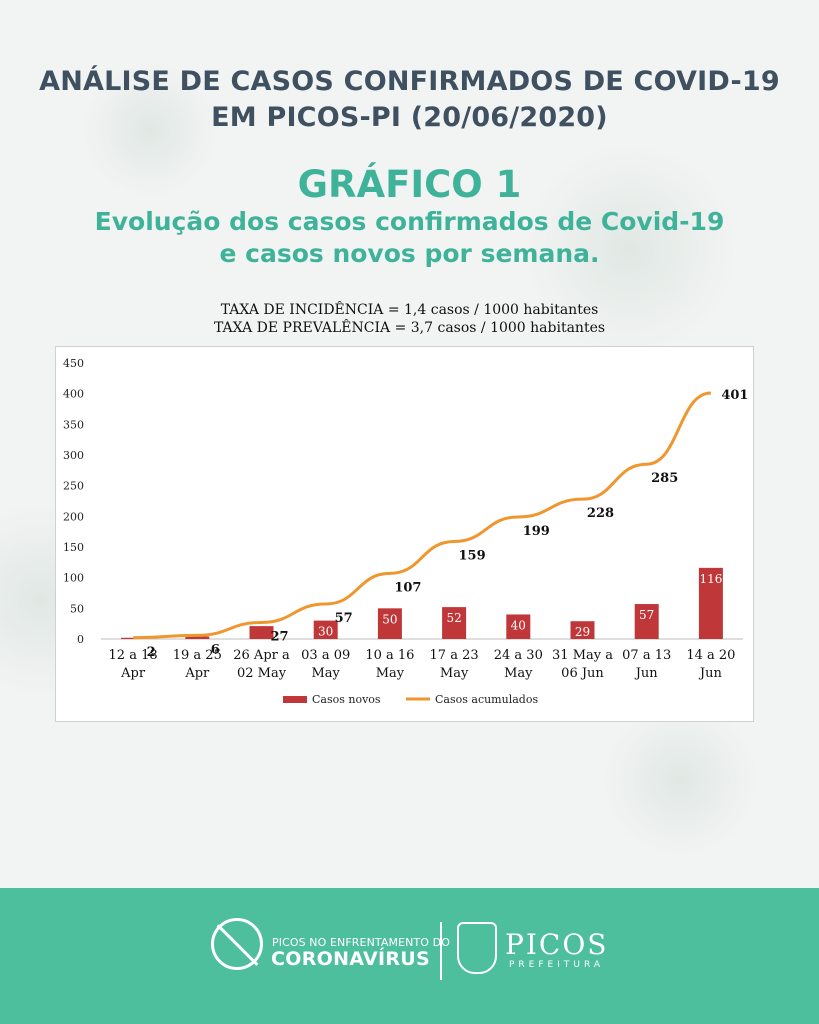 The image size is (819, 1024). What do you see at coordinates (73, 363) in the screenshot?
I see `y-tick-label: 450` at bounding box center [73, 363].